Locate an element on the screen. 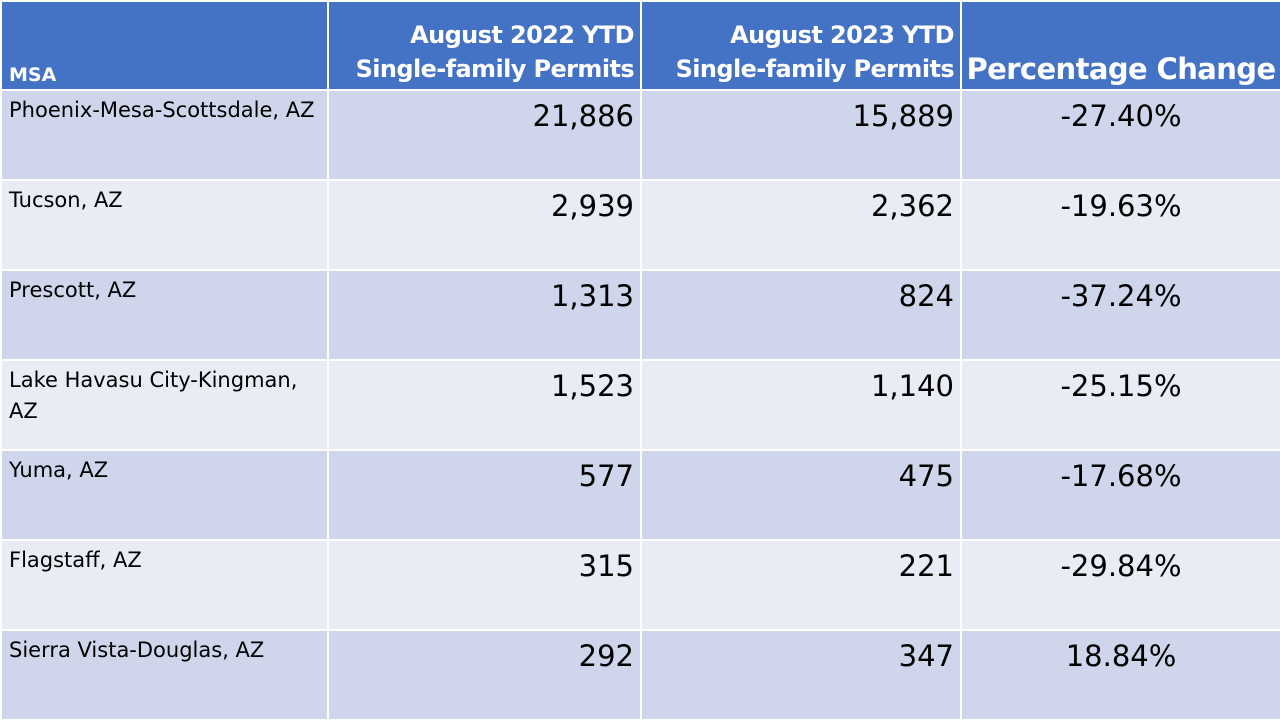  cell-msa: Phoenix-Mesa-Scottsdale, AZ is located at coordinates (164, 135).